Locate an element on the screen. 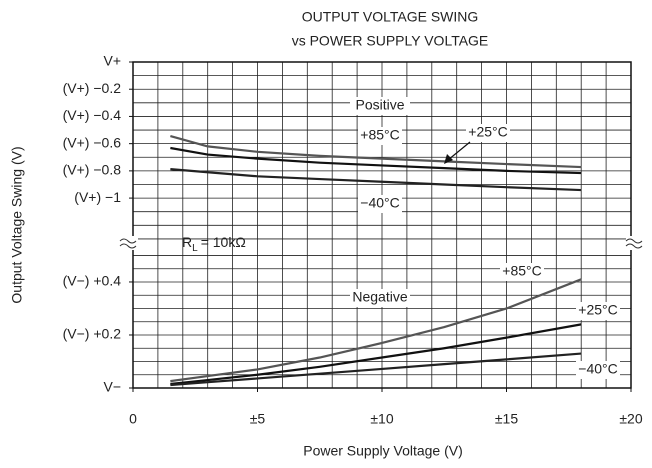 Image resolution: width=652 pixels, height=468 pixels. annotation: R is located at coordinates (187, 242).